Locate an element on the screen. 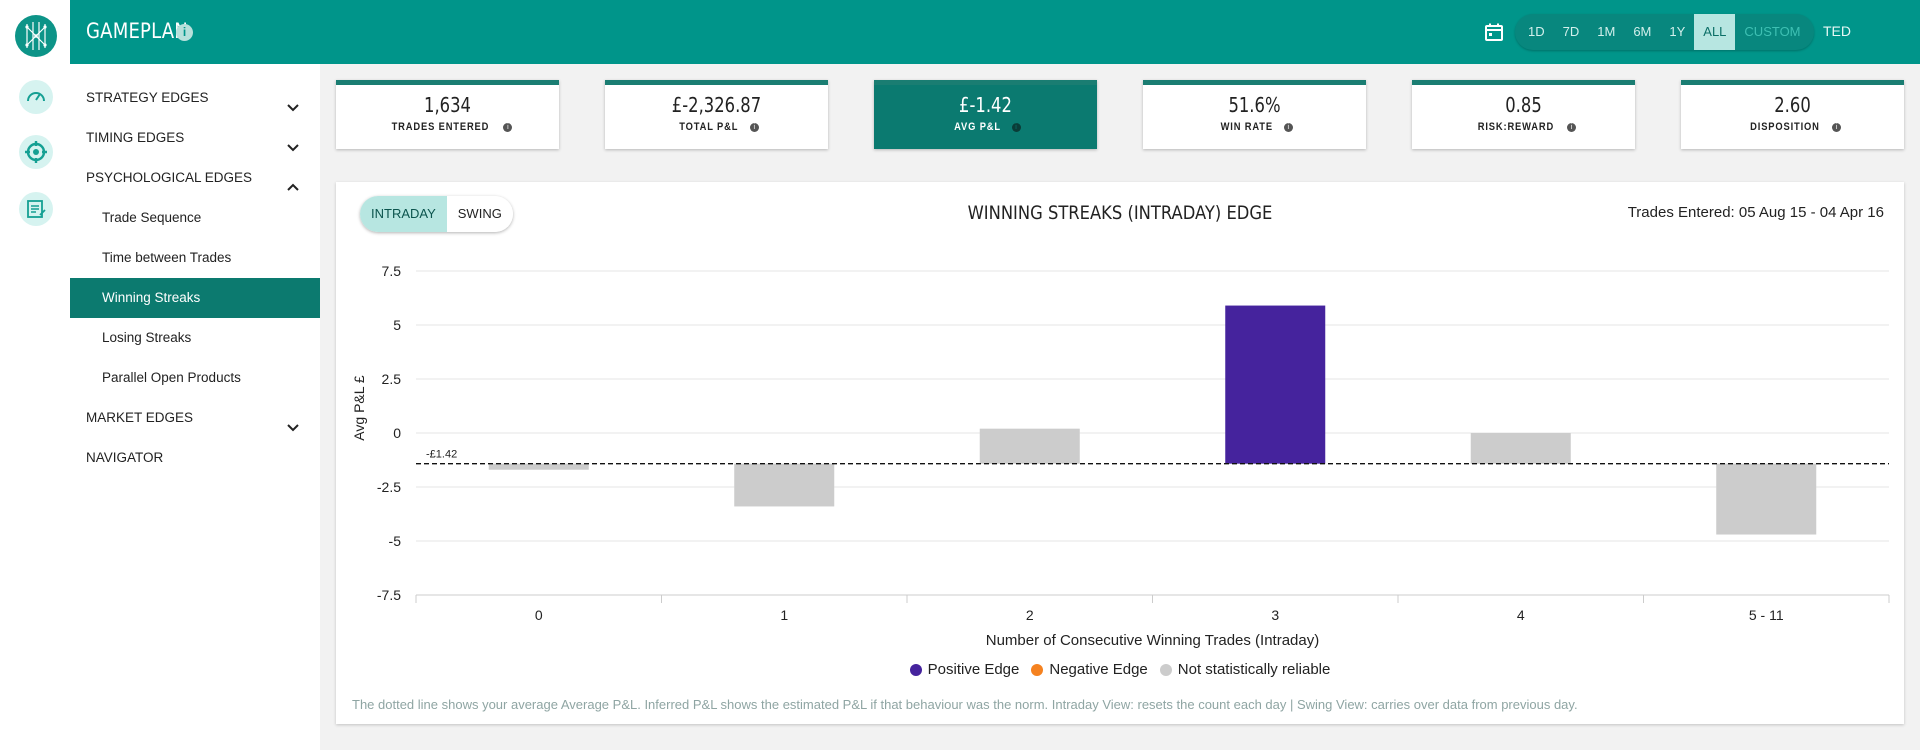 The width and height of the screenshot is (1920, 750). y-tick-label: 5 is located at coordinates (397, 325).